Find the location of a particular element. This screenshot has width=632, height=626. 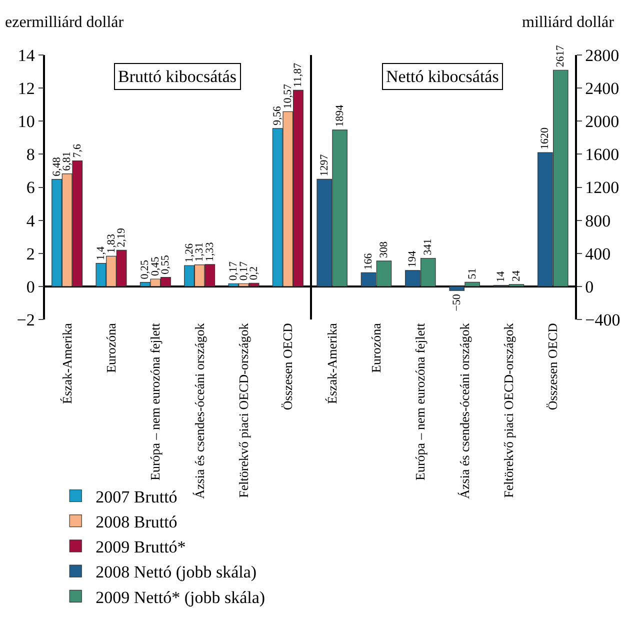

y-tick-label: 1200 is located at coordinates (602, 188).